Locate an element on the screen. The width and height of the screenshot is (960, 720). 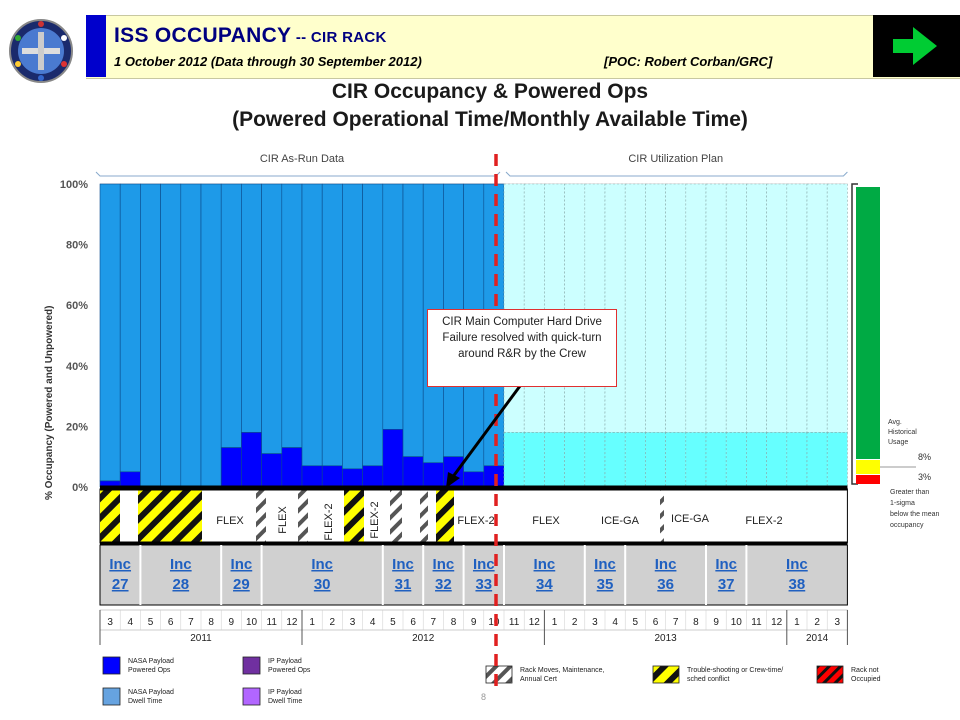
y-tick-label: 60% is located at coordinates (77, 306).